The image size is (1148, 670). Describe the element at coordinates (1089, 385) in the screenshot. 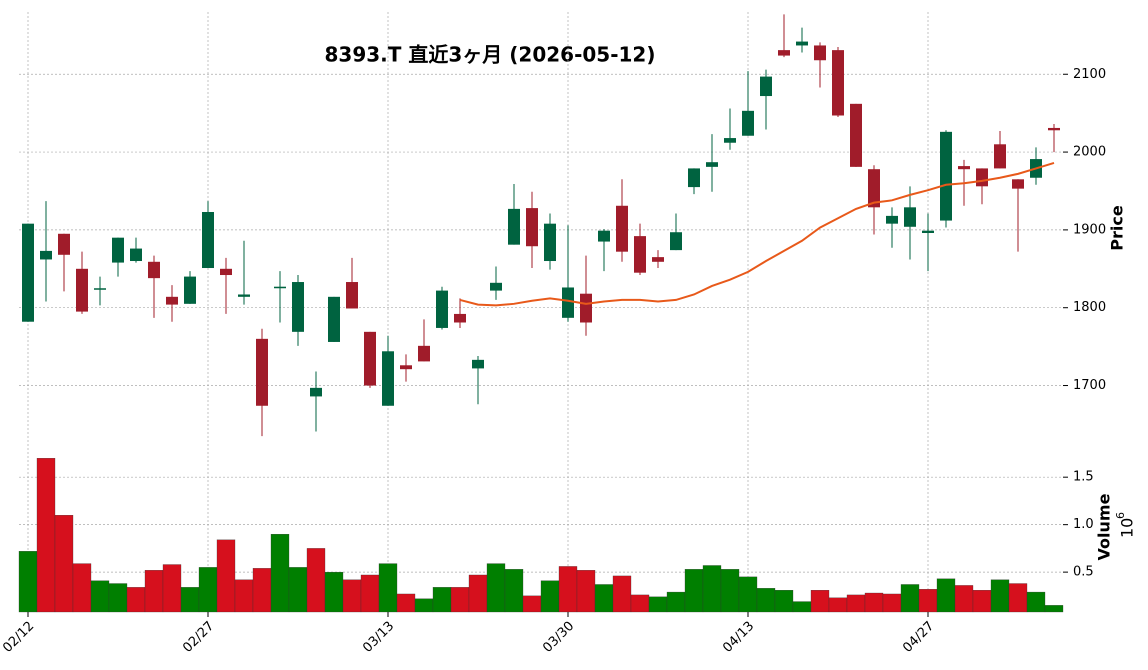

I see `y-tick-label: 1700` at that location.